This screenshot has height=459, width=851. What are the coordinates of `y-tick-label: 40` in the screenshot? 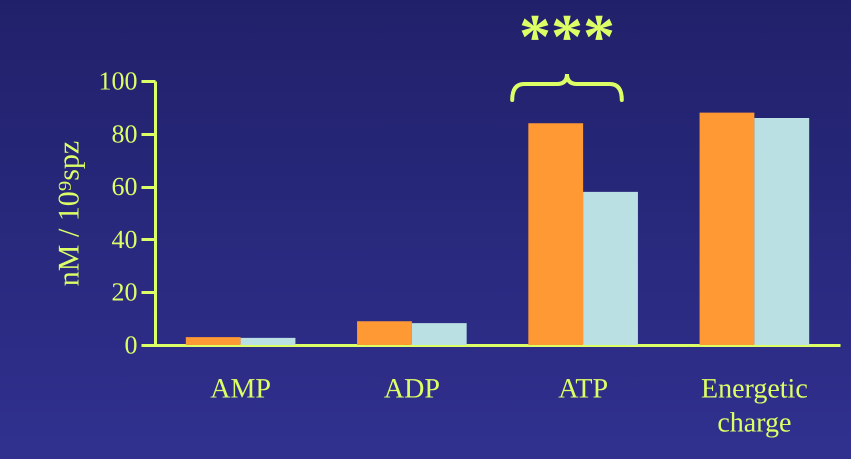 It's located at (125, 239).